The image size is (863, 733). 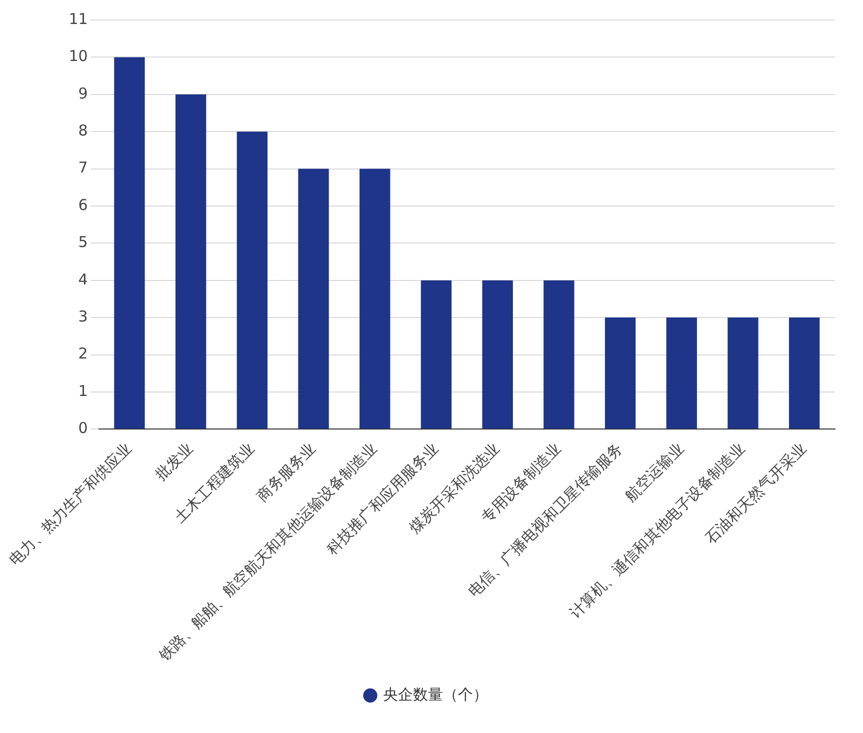 What do you see at coordinates (83, 353) in the screenshot?
I see `y-tick-label: 2` at bounding box center [83, 353].